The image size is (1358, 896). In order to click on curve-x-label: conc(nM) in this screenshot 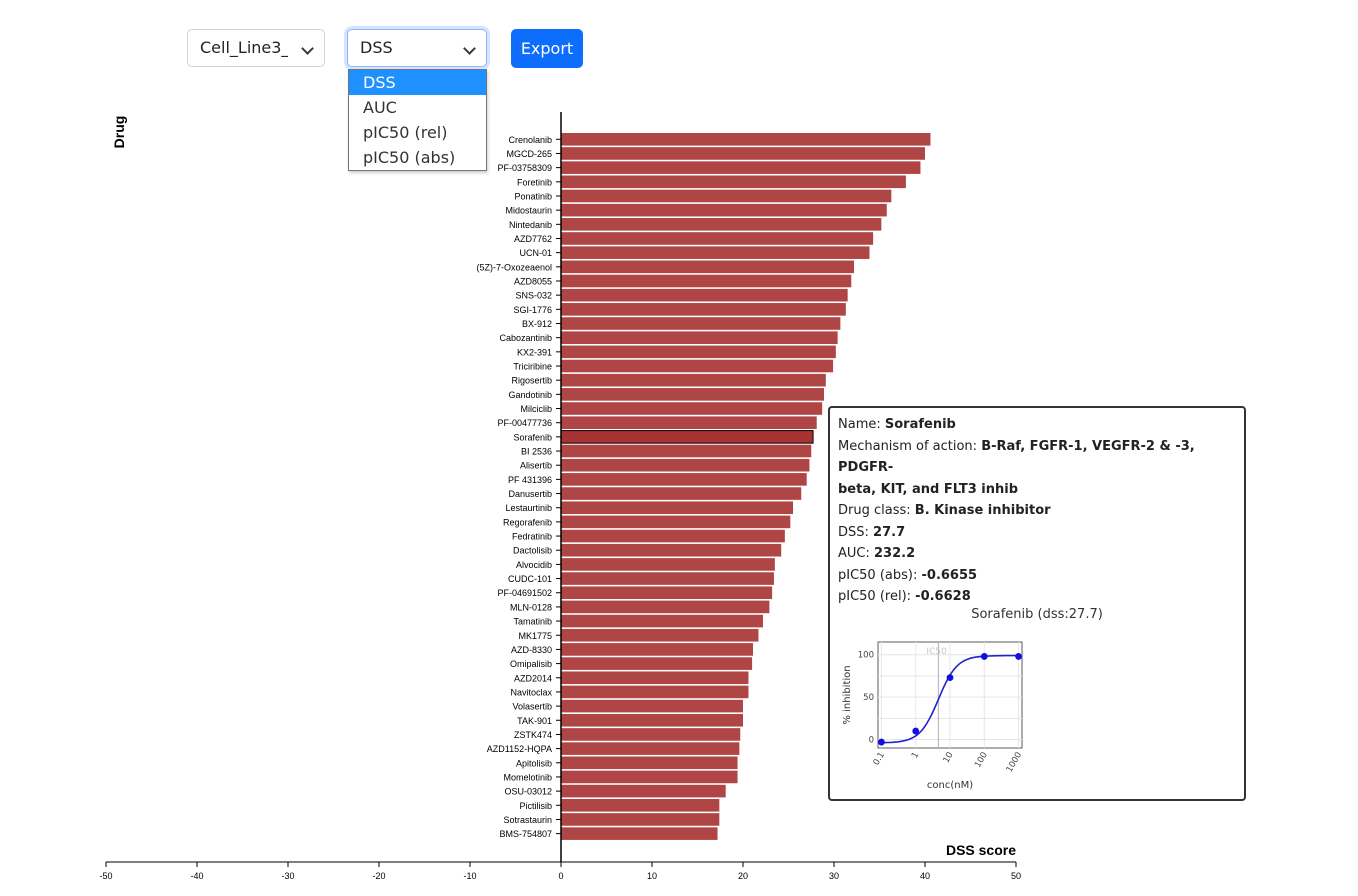, I will do `click(950, 785)`.